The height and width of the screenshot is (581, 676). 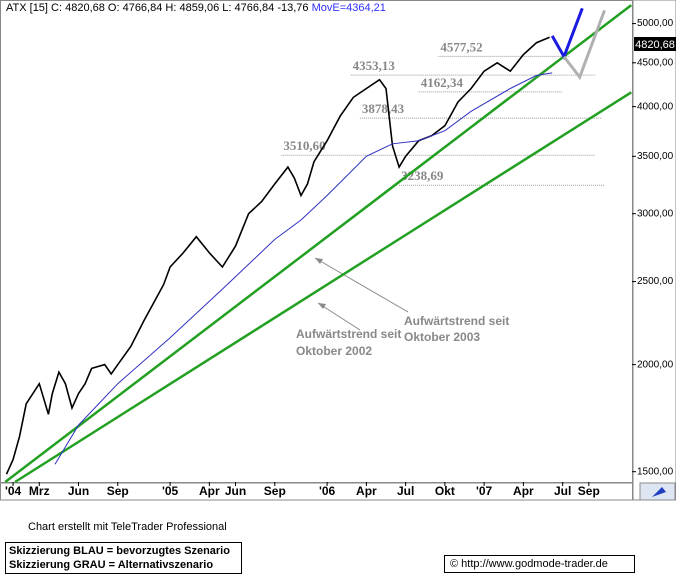 What do you see at coordinates (13, 491) in the screenshot?
I see `x-tick-label: '04` at bounding box center [13, 491].